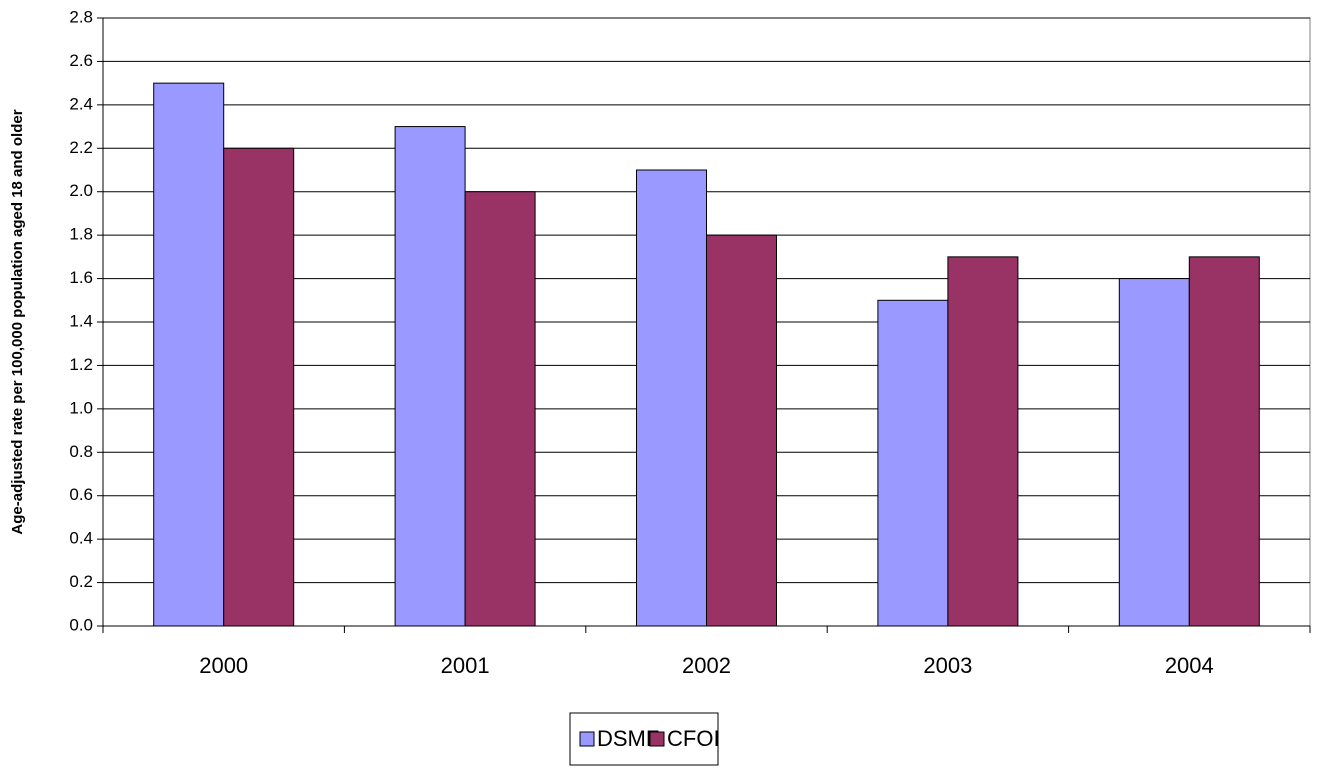 Image resolution: width=1317 pixels, height=771 pixels. What do you see at coordinates (628, 738) in the screenshot?
I see `legend-label: DSMF` at bounding box center [628, 738].